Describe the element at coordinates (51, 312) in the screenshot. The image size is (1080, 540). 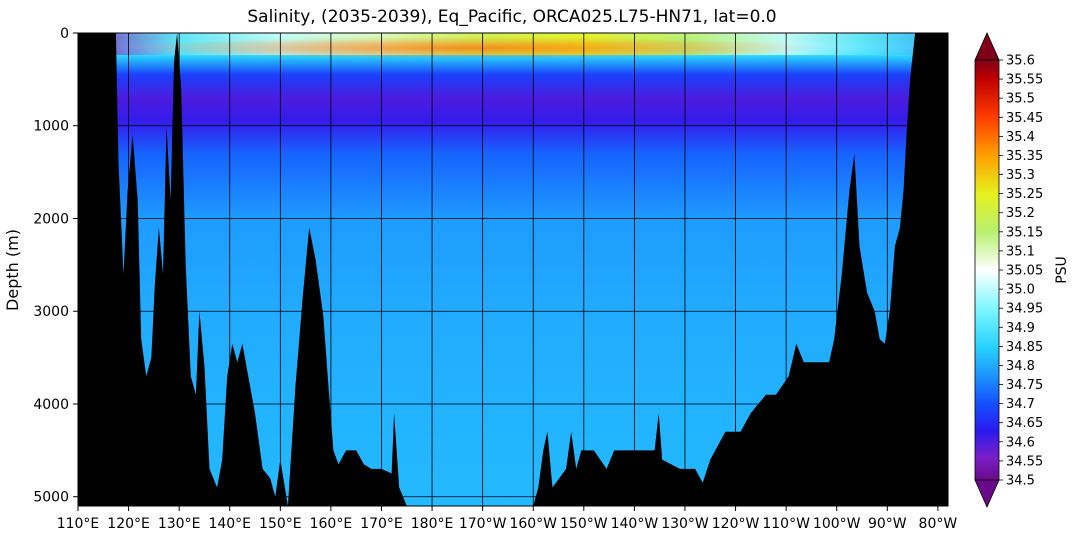
I see `y-tick-label: 3000` at that location.